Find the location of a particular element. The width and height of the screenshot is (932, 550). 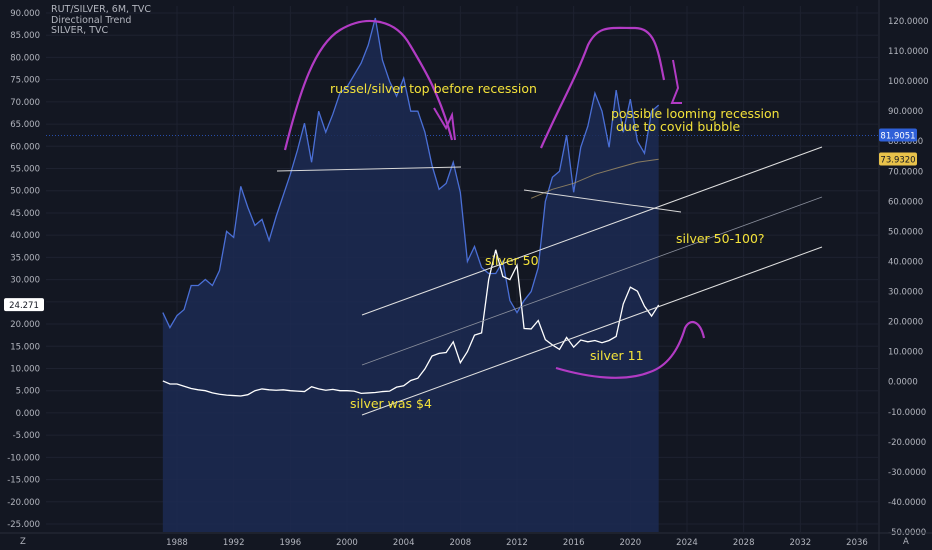

right-axis-tick: 30.0000 is located at coordinates (905, 293).